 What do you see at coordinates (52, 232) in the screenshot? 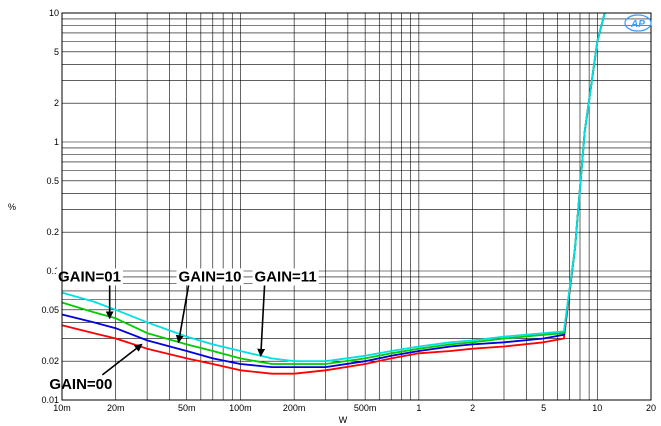
I see `y-tick-label: 0.2` at bounding box center [52, 232].